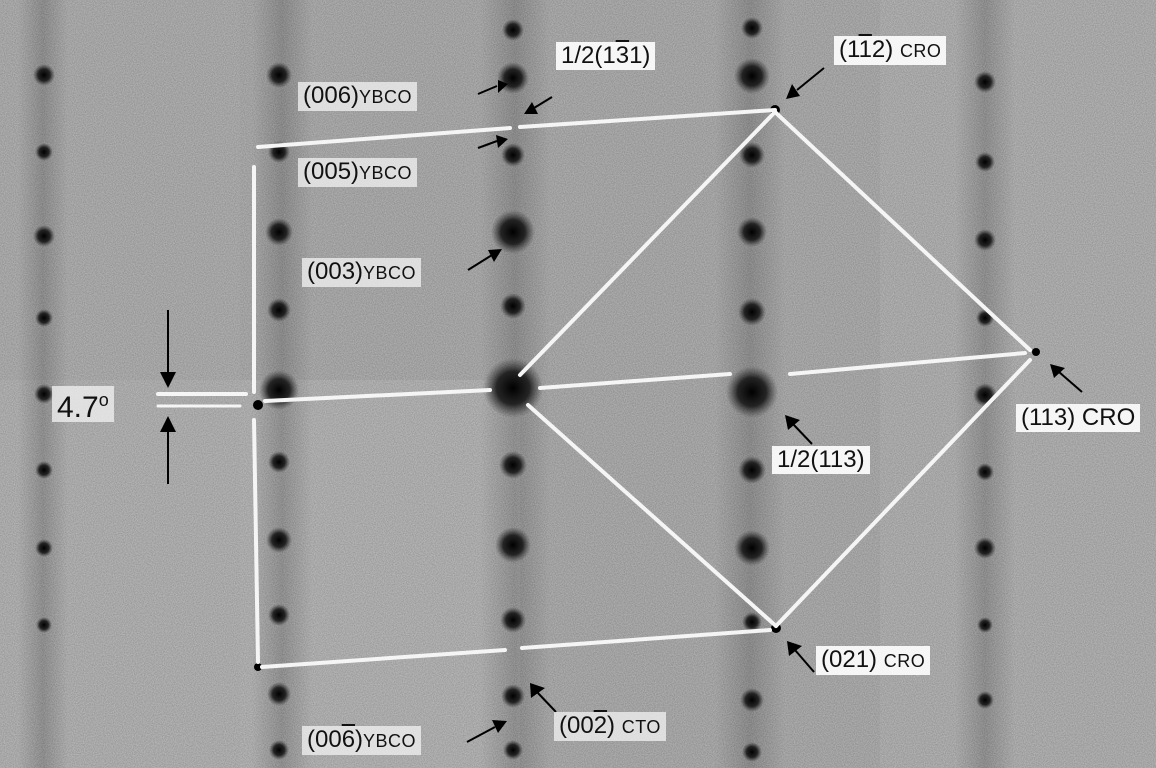 The height and width of the screenshot is (768, 1156). Describe the element at coordinates (890, 50) in the screenshot. I see `label-112-cro: (112) CRO` at that location.